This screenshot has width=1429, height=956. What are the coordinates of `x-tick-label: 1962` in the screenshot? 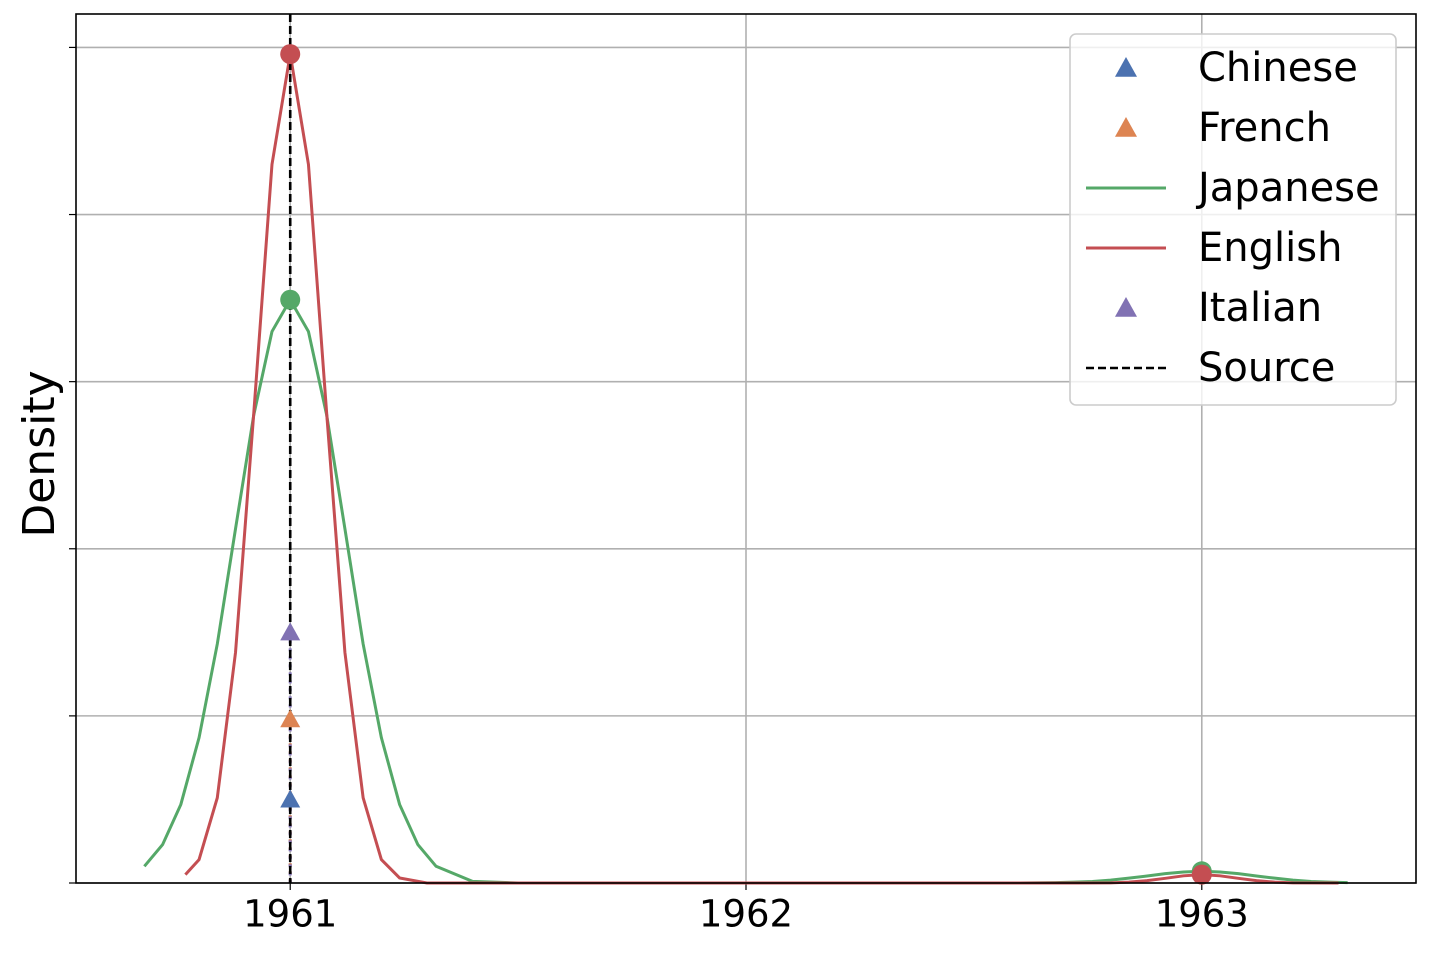 It's located at (746, 914).